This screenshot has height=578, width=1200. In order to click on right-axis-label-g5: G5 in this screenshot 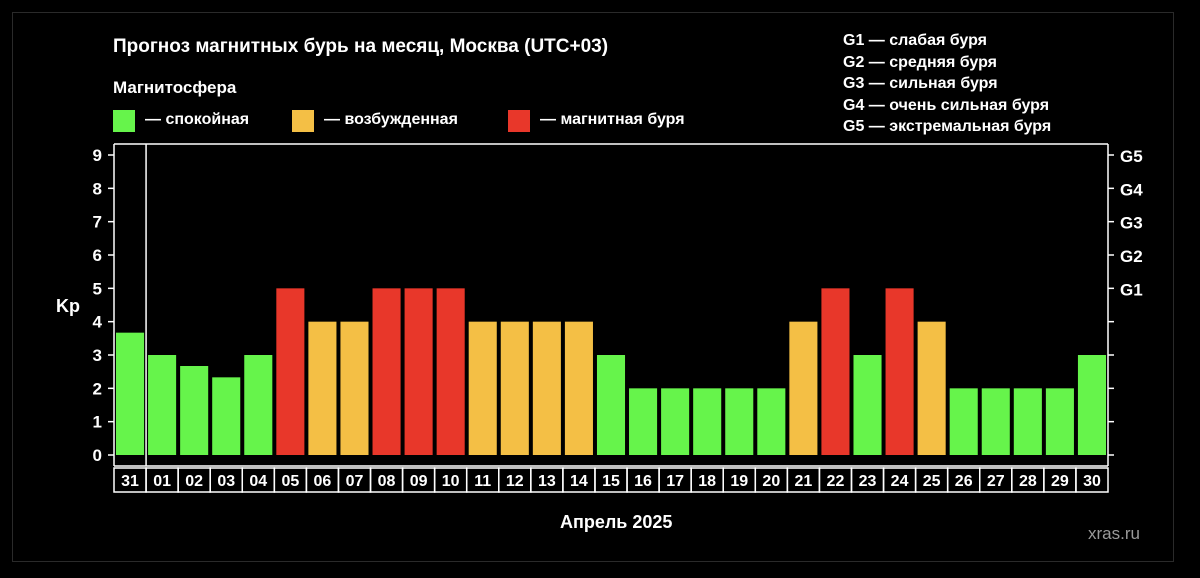, I will do `click(1131, 156)`.